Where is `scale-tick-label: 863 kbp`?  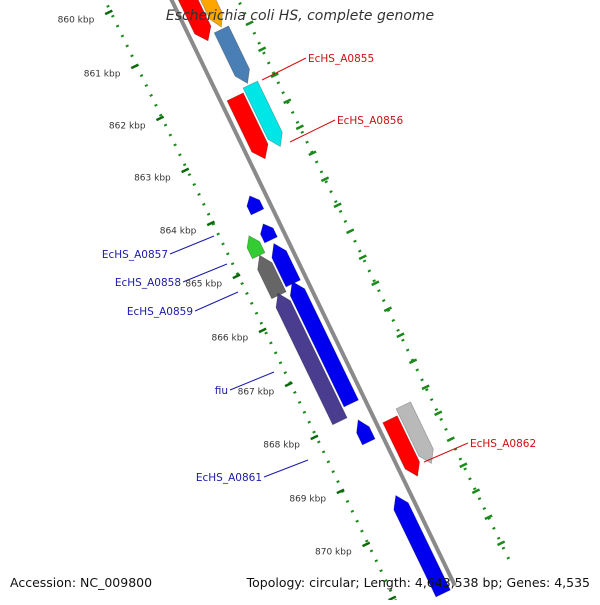 scale-tick-label: 863 kbp is located at coordinates (152, 178).